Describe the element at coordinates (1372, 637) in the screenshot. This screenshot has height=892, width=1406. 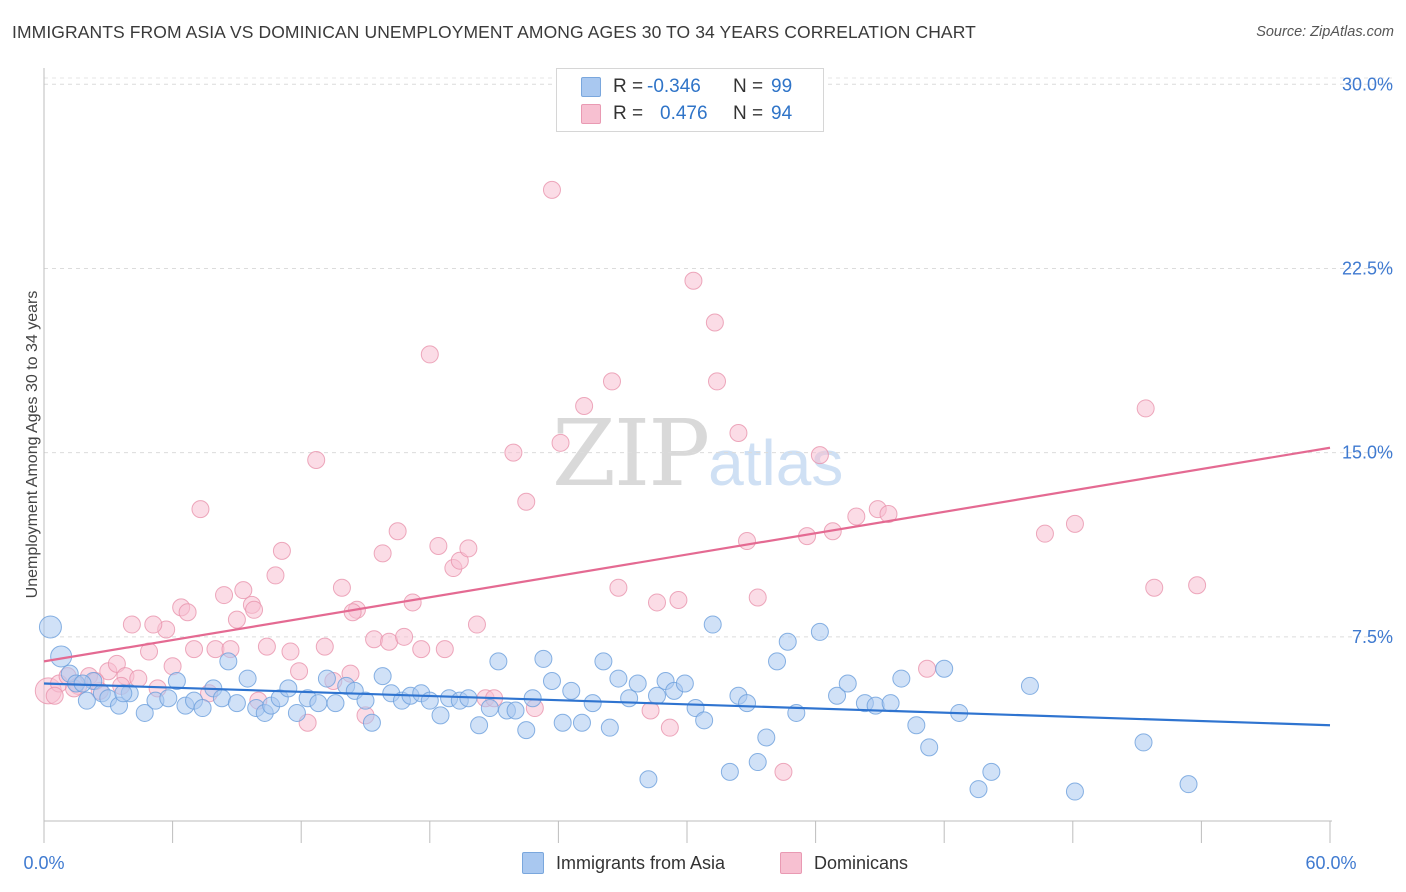
I see `y-tick-label: 7.5%` at that location.